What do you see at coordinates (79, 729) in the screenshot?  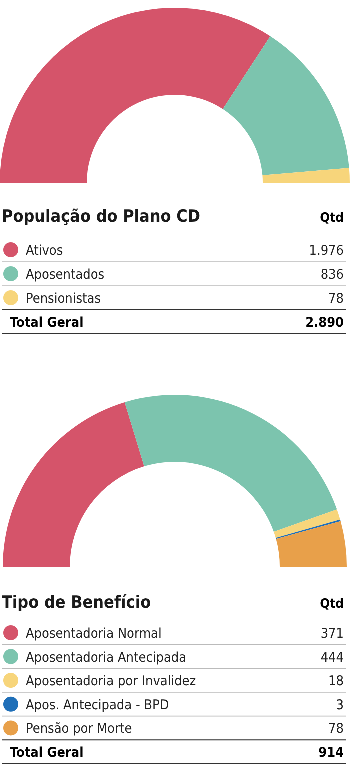 I see `legend-label: Pensão por Morte` at bounding box center [79, 729].